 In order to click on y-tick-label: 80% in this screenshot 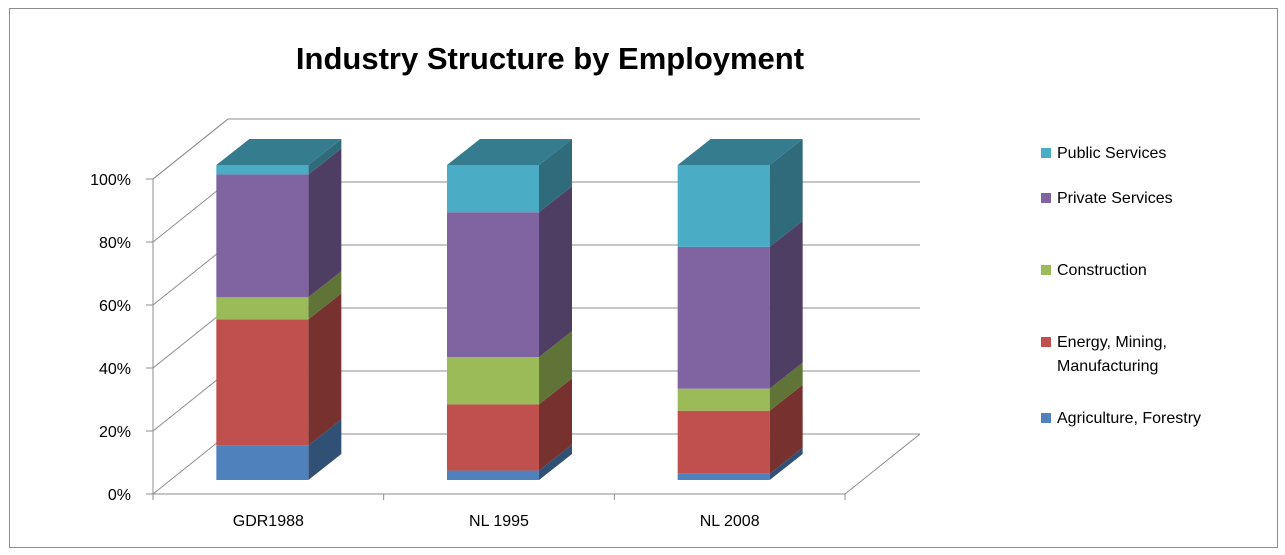, I will do `click(115, 243)`.